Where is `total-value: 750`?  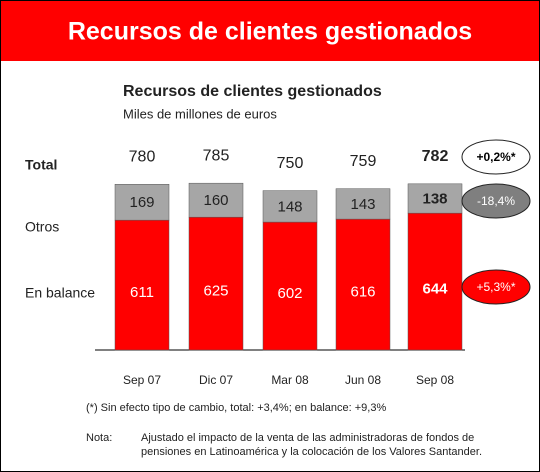
total-value: 750 is located at coordinates (290, 163).